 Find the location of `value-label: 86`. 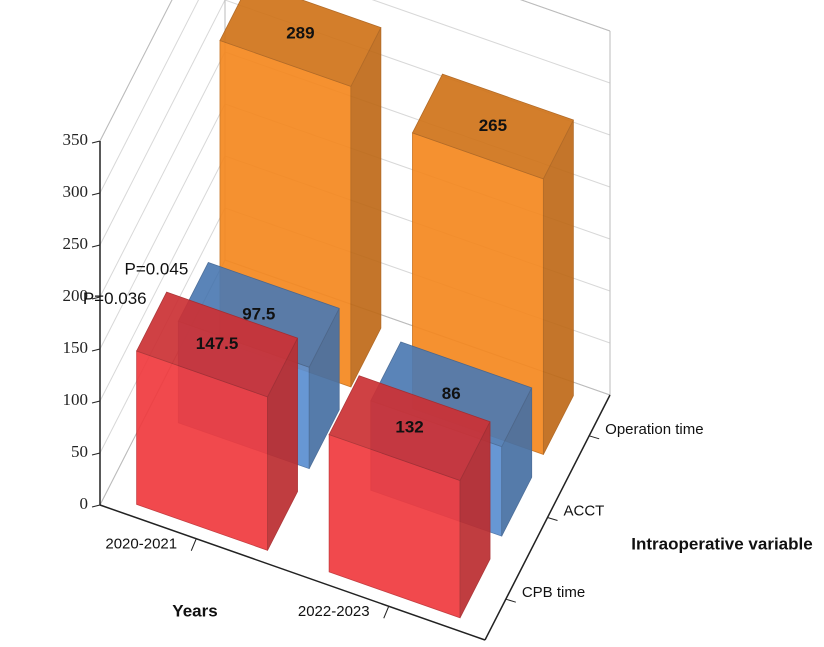

value-label: 86 is located at coordinates (451, 393).